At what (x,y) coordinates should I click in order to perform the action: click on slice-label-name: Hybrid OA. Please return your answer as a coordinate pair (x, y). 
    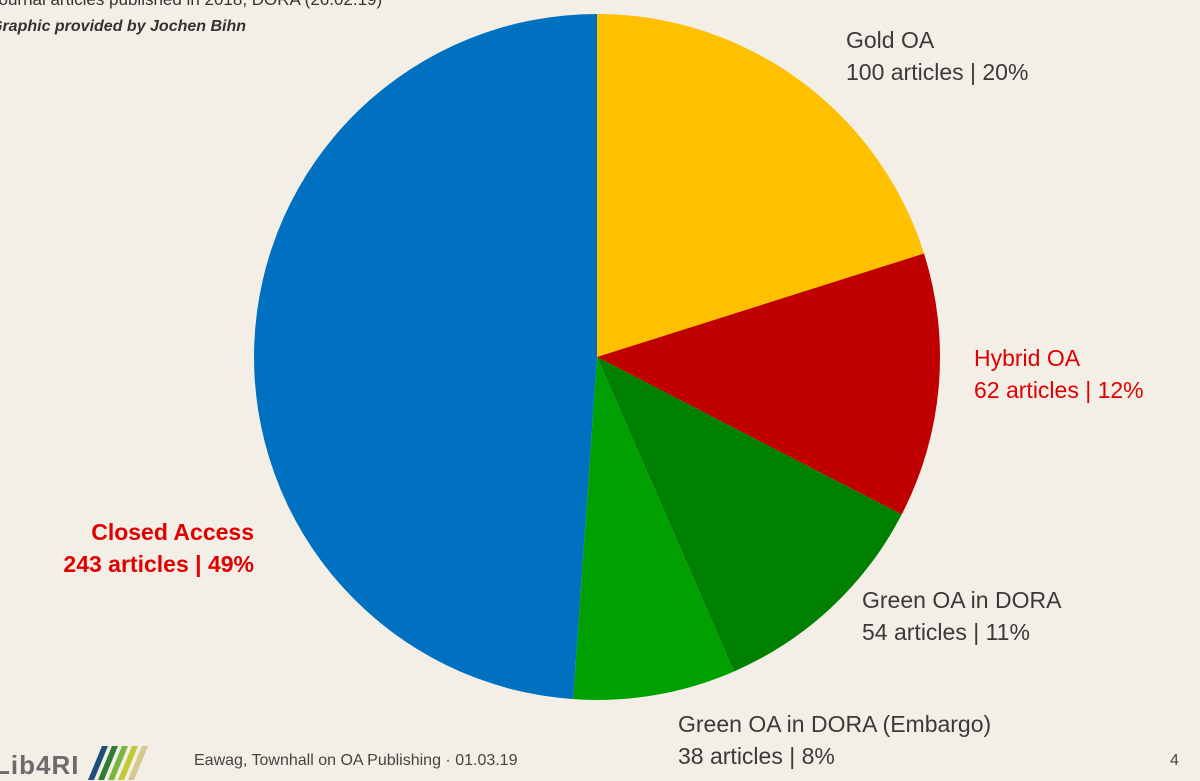
    Looking at the image, I should click on (1027, 358).